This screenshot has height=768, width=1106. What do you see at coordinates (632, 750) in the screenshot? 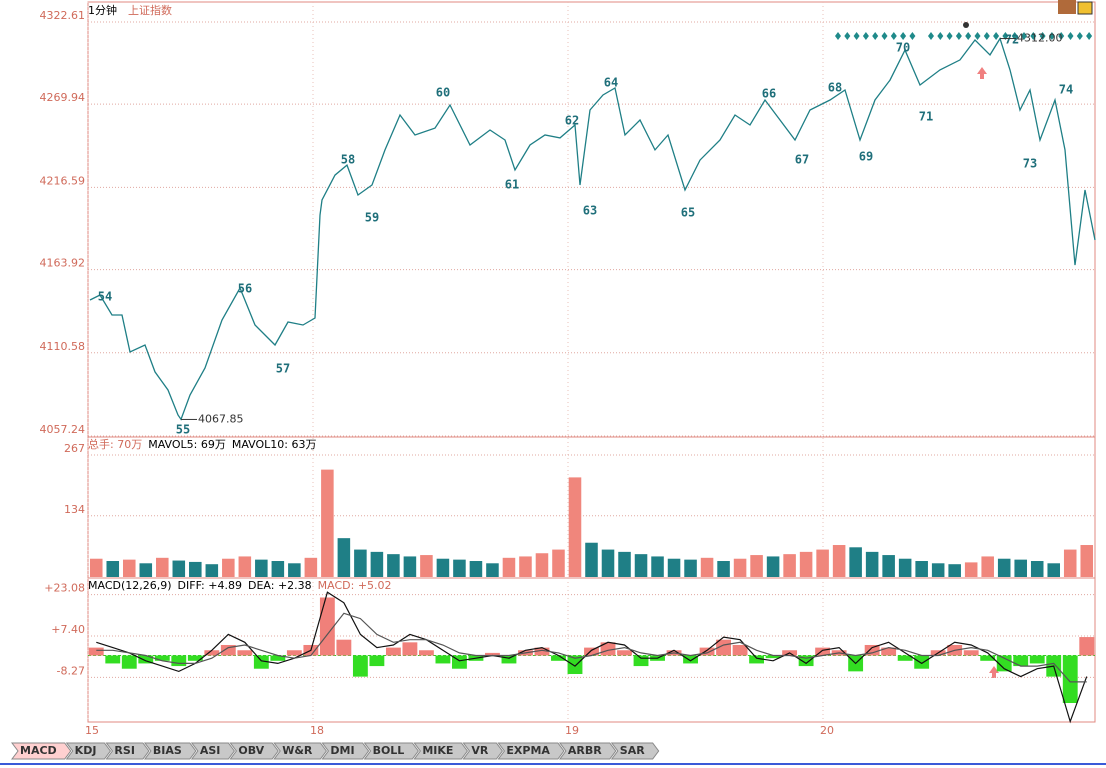
I see `tab-label: SAR` at bounding box center [632, 750].